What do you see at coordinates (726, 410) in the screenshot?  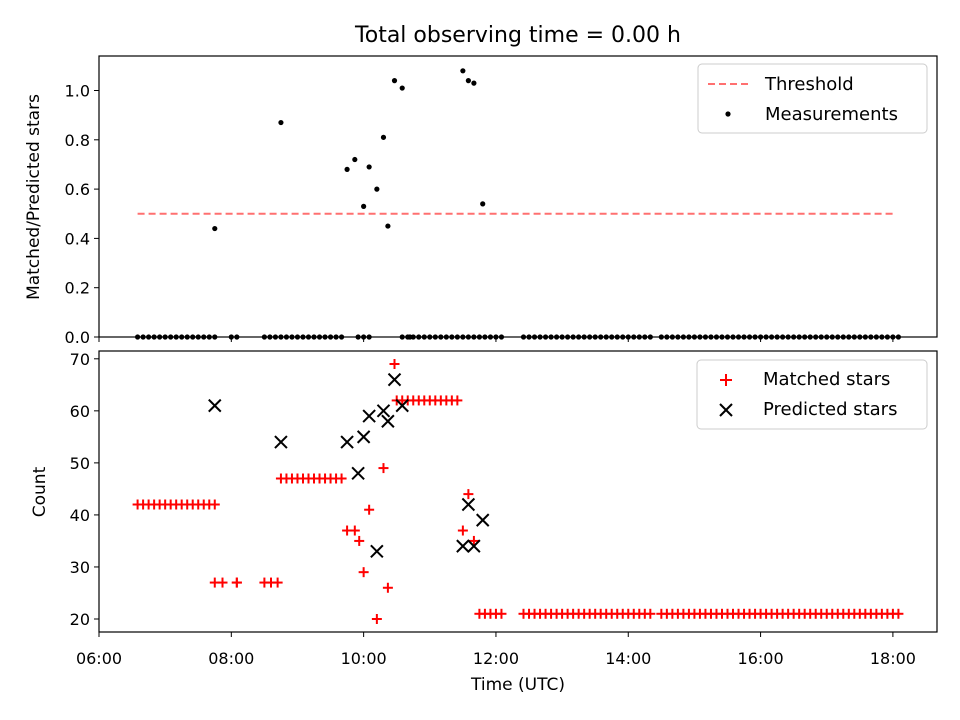 I see `predicted-legend-swatch` at bounding box center [726, 410].